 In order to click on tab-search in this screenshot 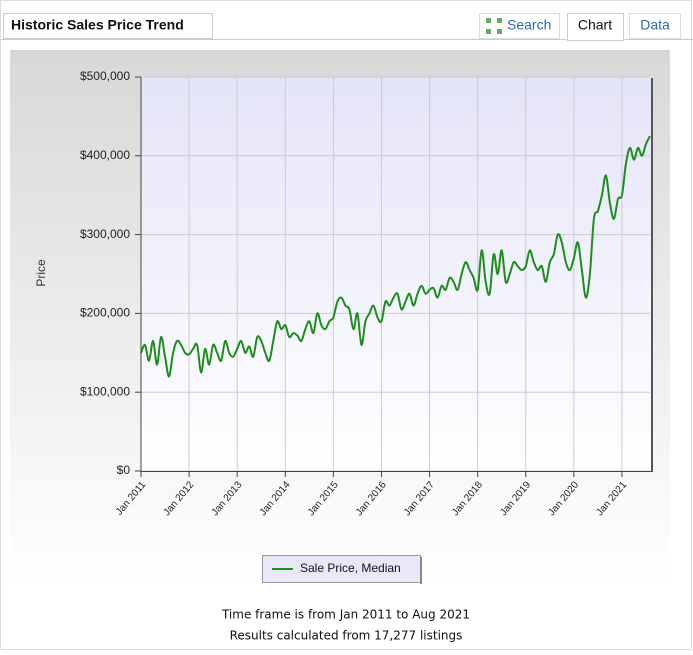, I will do `click(519, 26)`.